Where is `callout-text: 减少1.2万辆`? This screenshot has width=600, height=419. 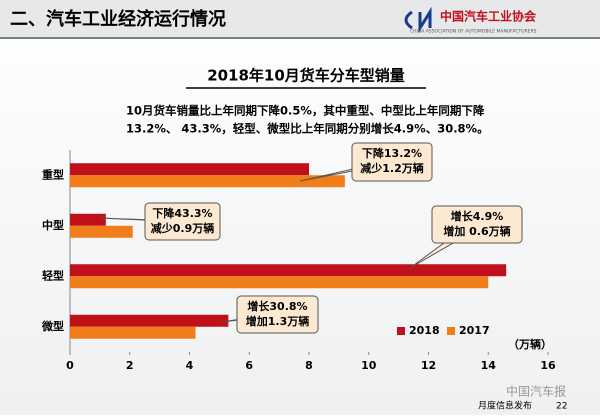 callout-text: 减少1.2万辆 is located at coordinates (392, 168).